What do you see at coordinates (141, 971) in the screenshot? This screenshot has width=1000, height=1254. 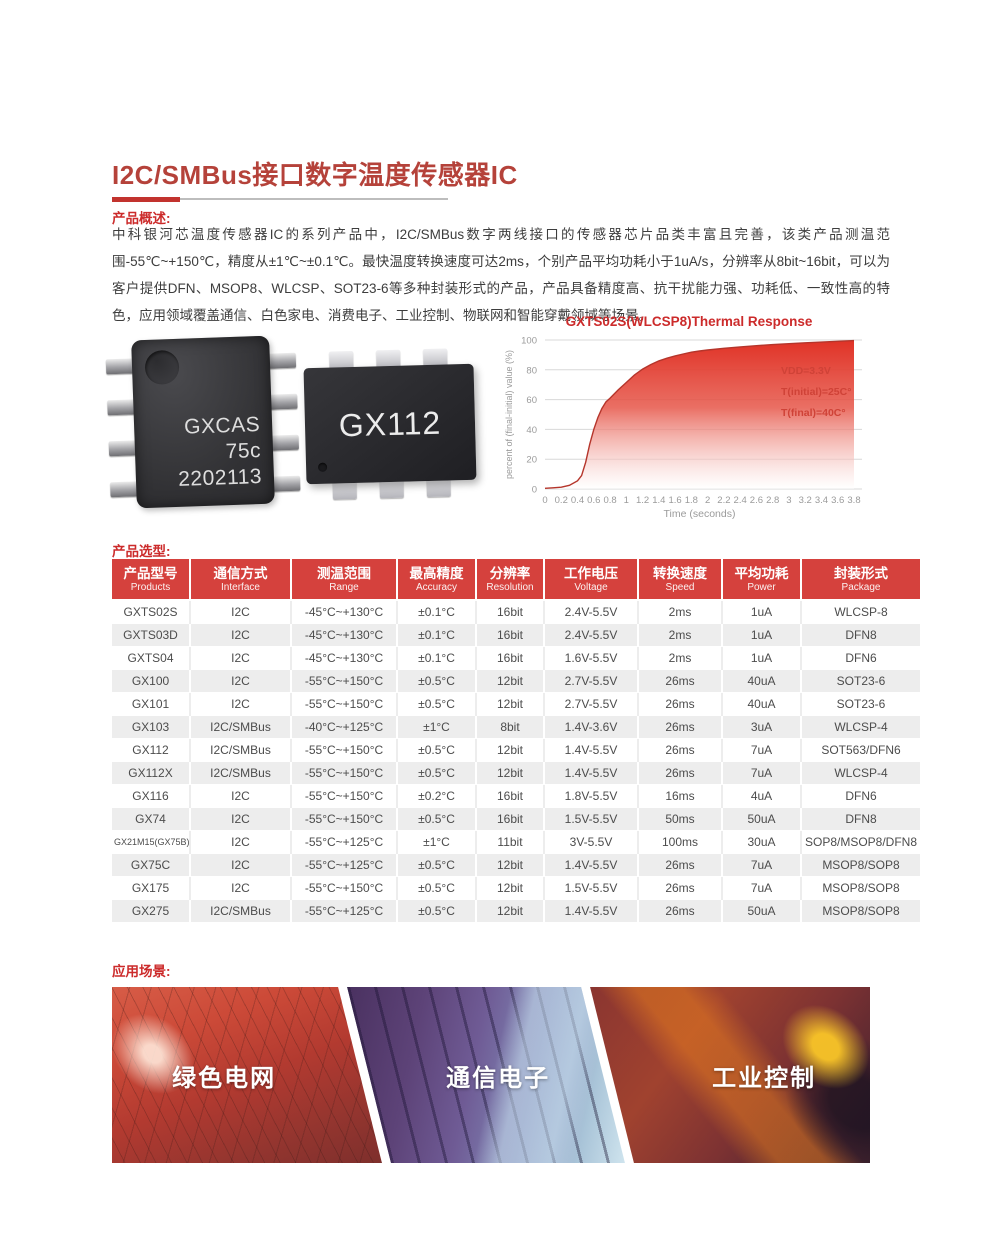 I see `applications-section-label: 应用场景:` at bounding box center [141, 971].